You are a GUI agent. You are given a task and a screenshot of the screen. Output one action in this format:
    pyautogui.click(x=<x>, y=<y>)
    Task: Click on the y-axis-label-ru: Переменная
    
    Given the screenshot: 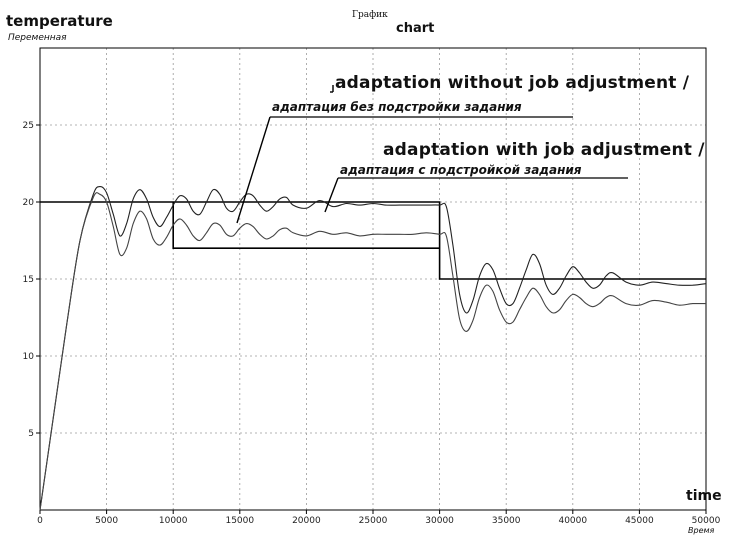 What is the action you would take?
    pyautogui.click(x=37, y=38)
    